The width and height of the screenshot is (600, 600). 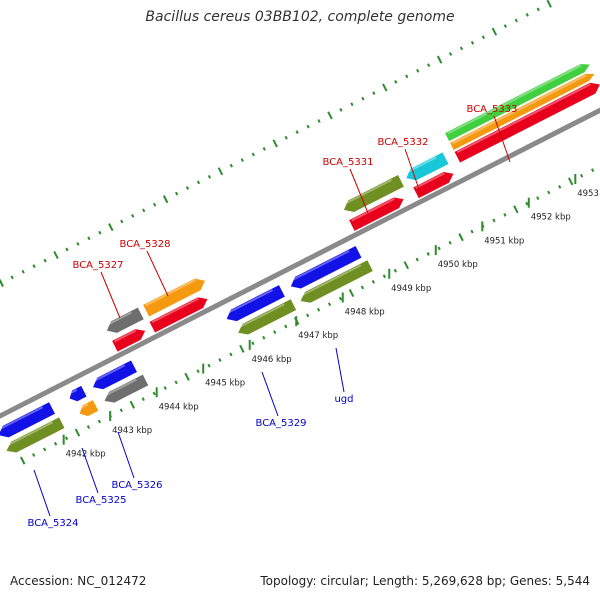 I want to click on gene-bca5329-blue, so click(x=255, y=303).